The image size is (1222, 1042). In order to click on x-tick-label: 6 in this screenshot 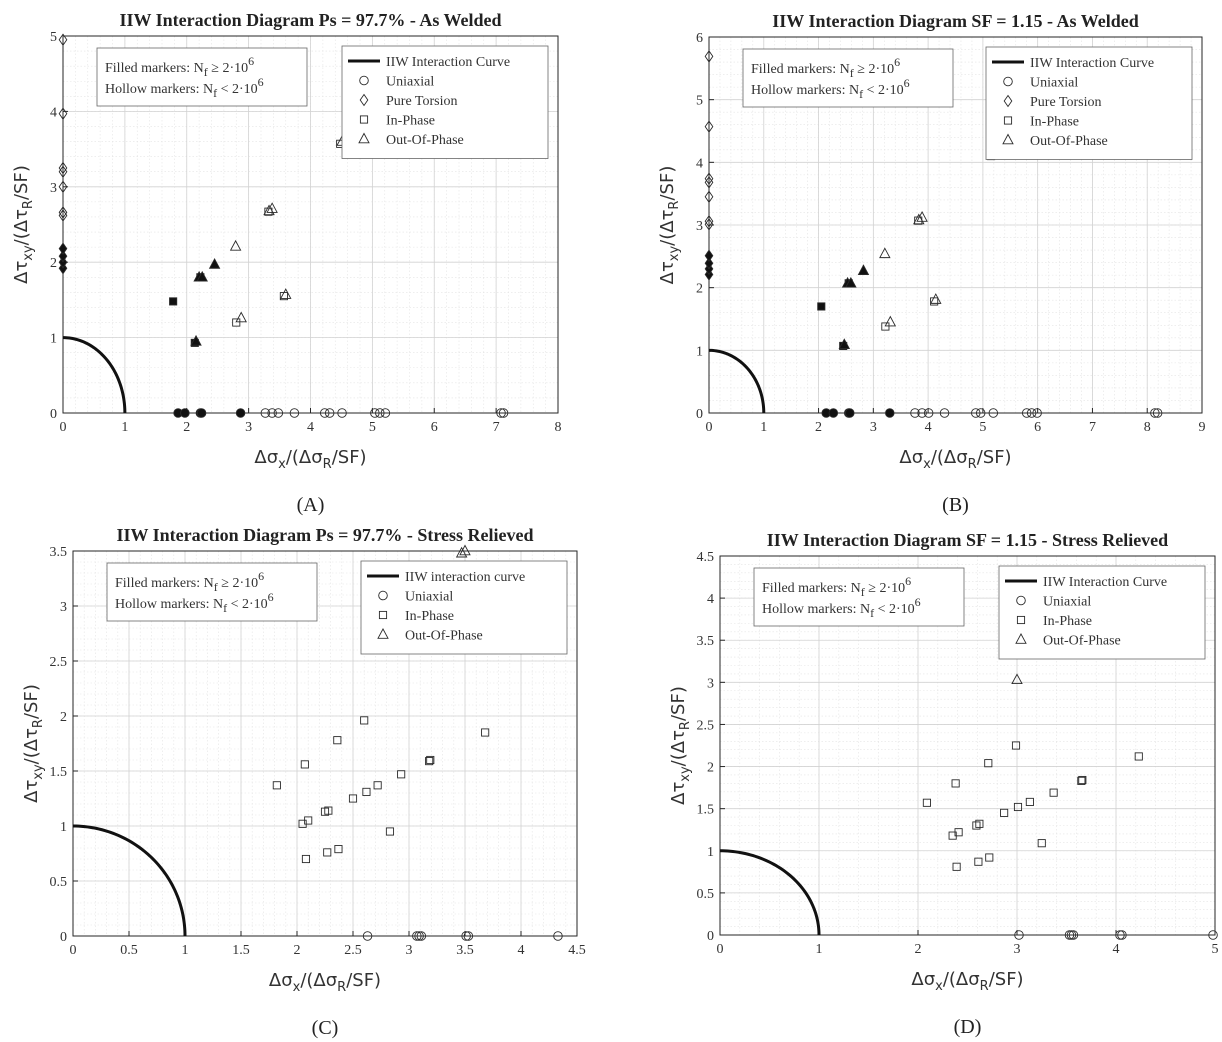, I will do `click(434, 427)`.